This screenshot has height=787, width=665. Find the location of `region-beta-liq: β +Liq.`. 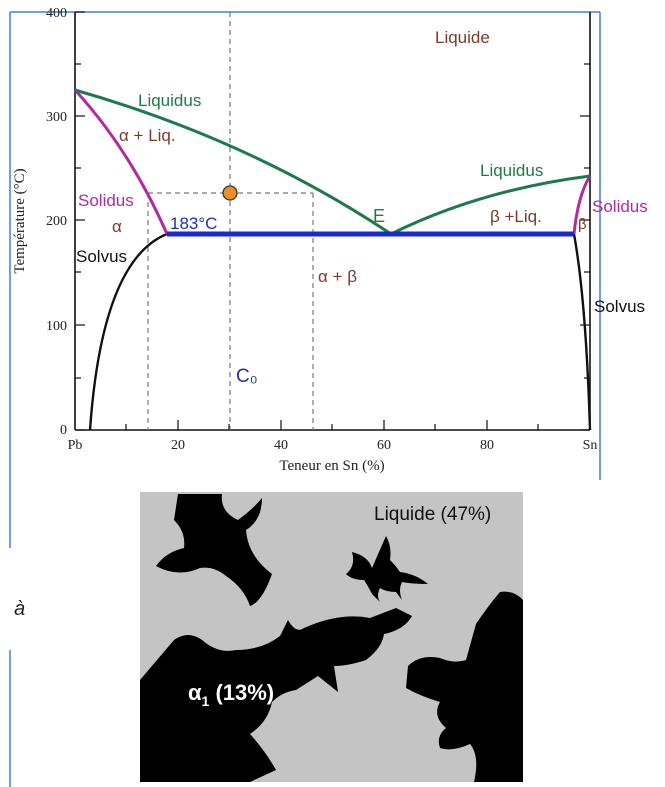

region-beta-liq: β +Liq. is located at coordinates (516, 216).